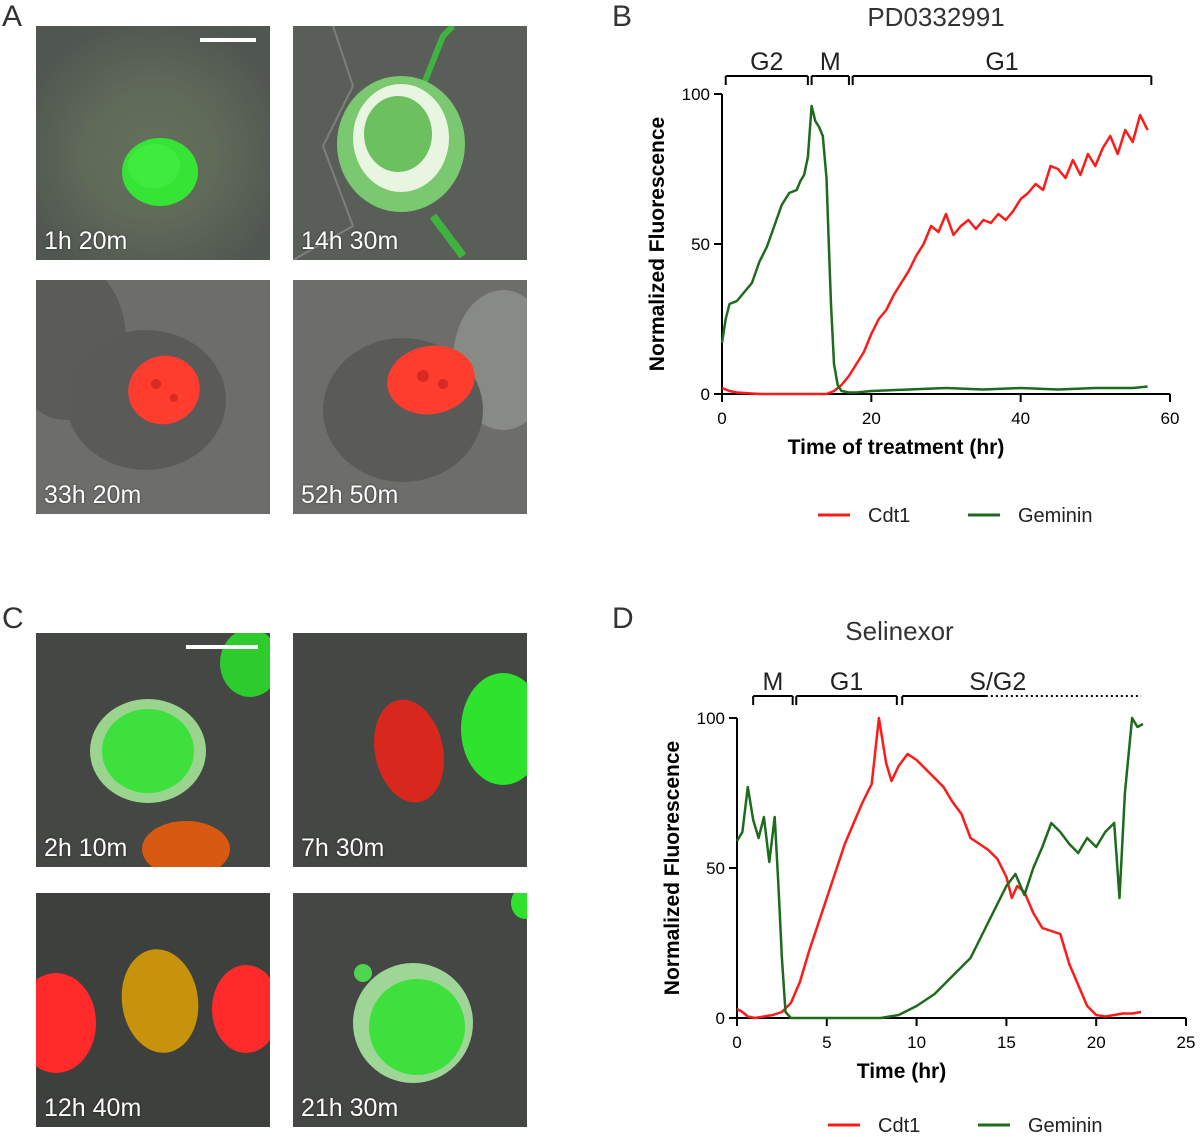  Describe the element at coordinates (350, 1108) in the screenshot. I see `timestamp-c4: 21h 30m` at that location.